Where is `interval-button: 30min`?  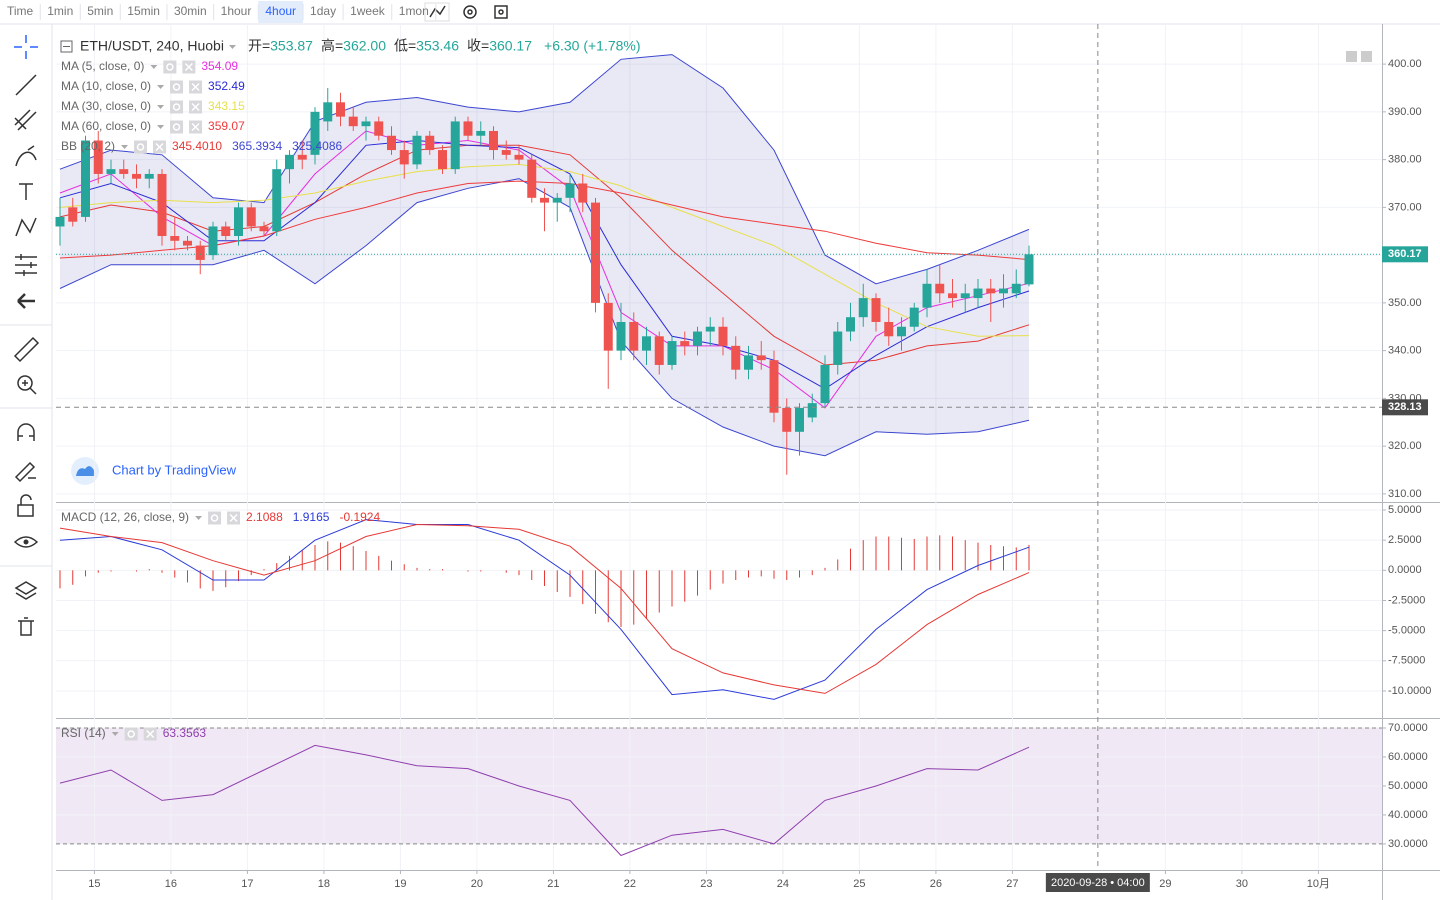
interval-button: 30min is located at coordinates (190, 12).